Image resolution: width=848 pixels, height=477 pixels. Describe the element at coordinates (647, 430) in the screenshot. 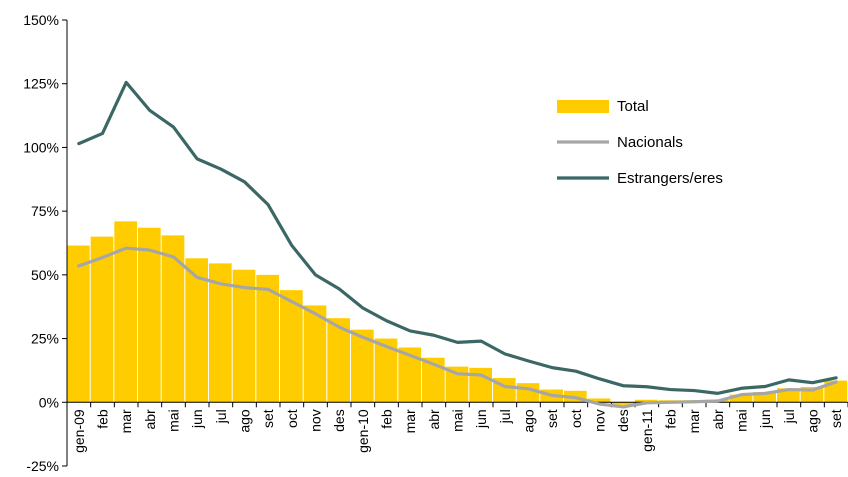

I see `x-tick-label: gen-11` at that location.